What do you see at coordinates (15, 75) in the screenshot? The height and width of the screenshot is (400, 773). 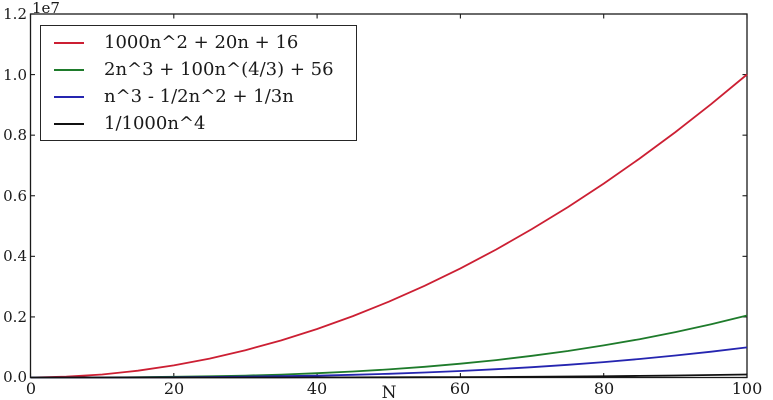 I see `y-tick-label: 1.0` at bounding box center [15, 75].